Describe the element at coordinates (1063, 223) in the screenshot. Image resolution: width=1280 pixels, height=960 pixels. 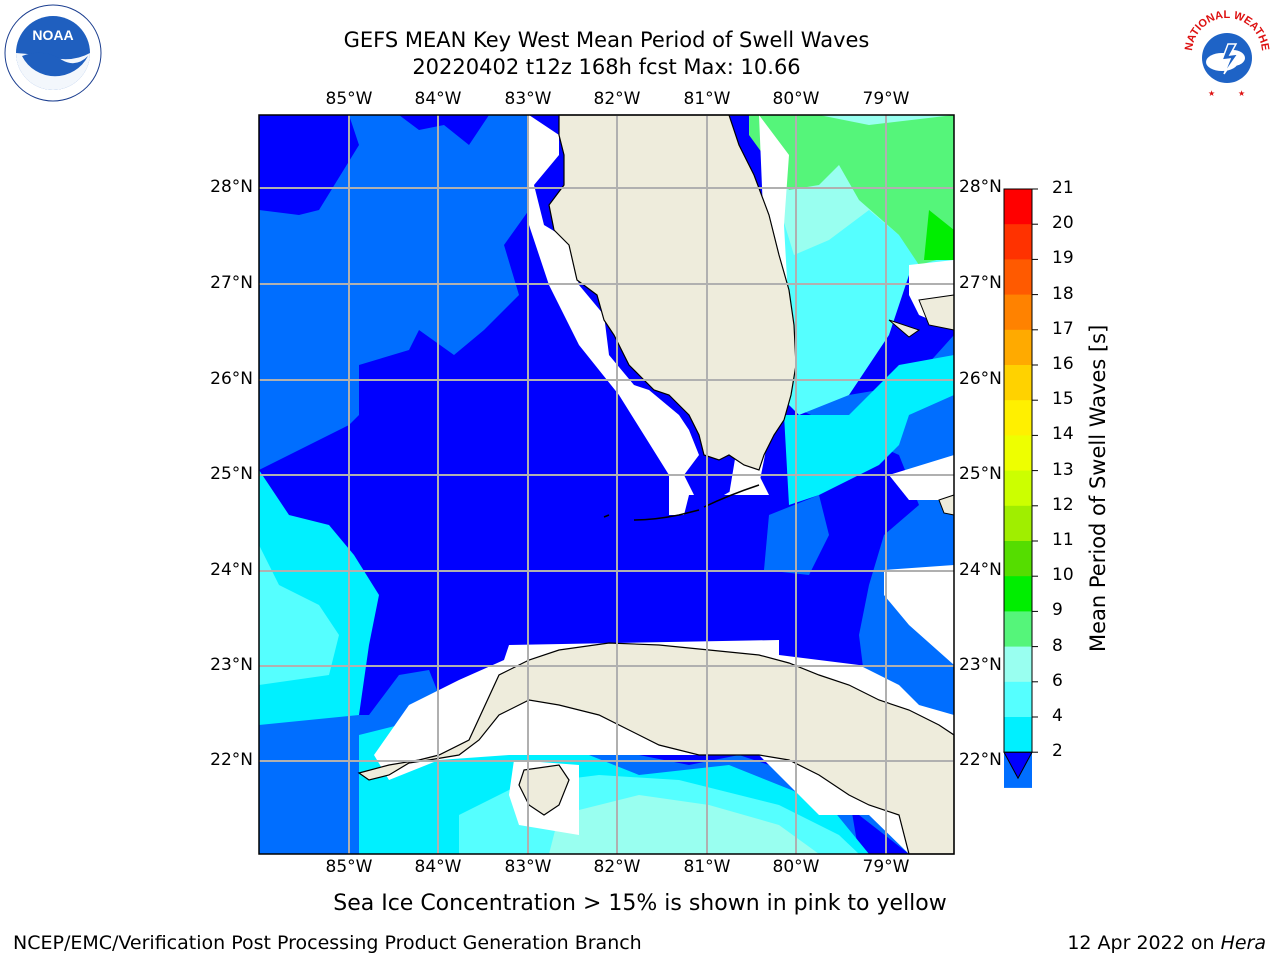
I see `colorbar-level-label: 20` at that location.